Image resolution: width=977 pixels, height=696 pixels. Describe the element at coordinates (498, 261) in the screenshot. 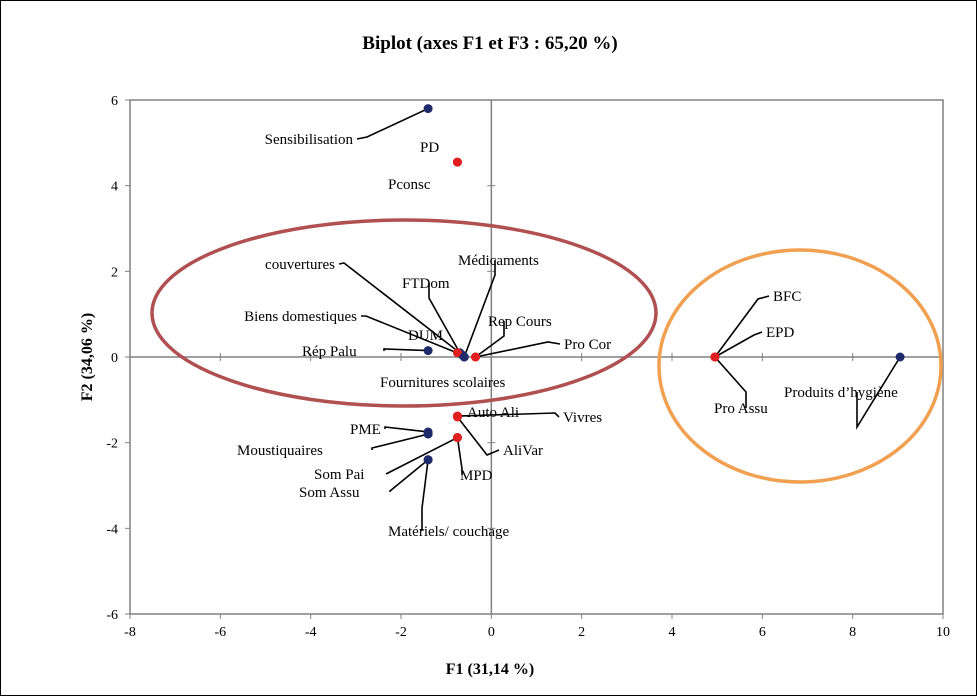

I see `point-label: Médicaments` at that location.